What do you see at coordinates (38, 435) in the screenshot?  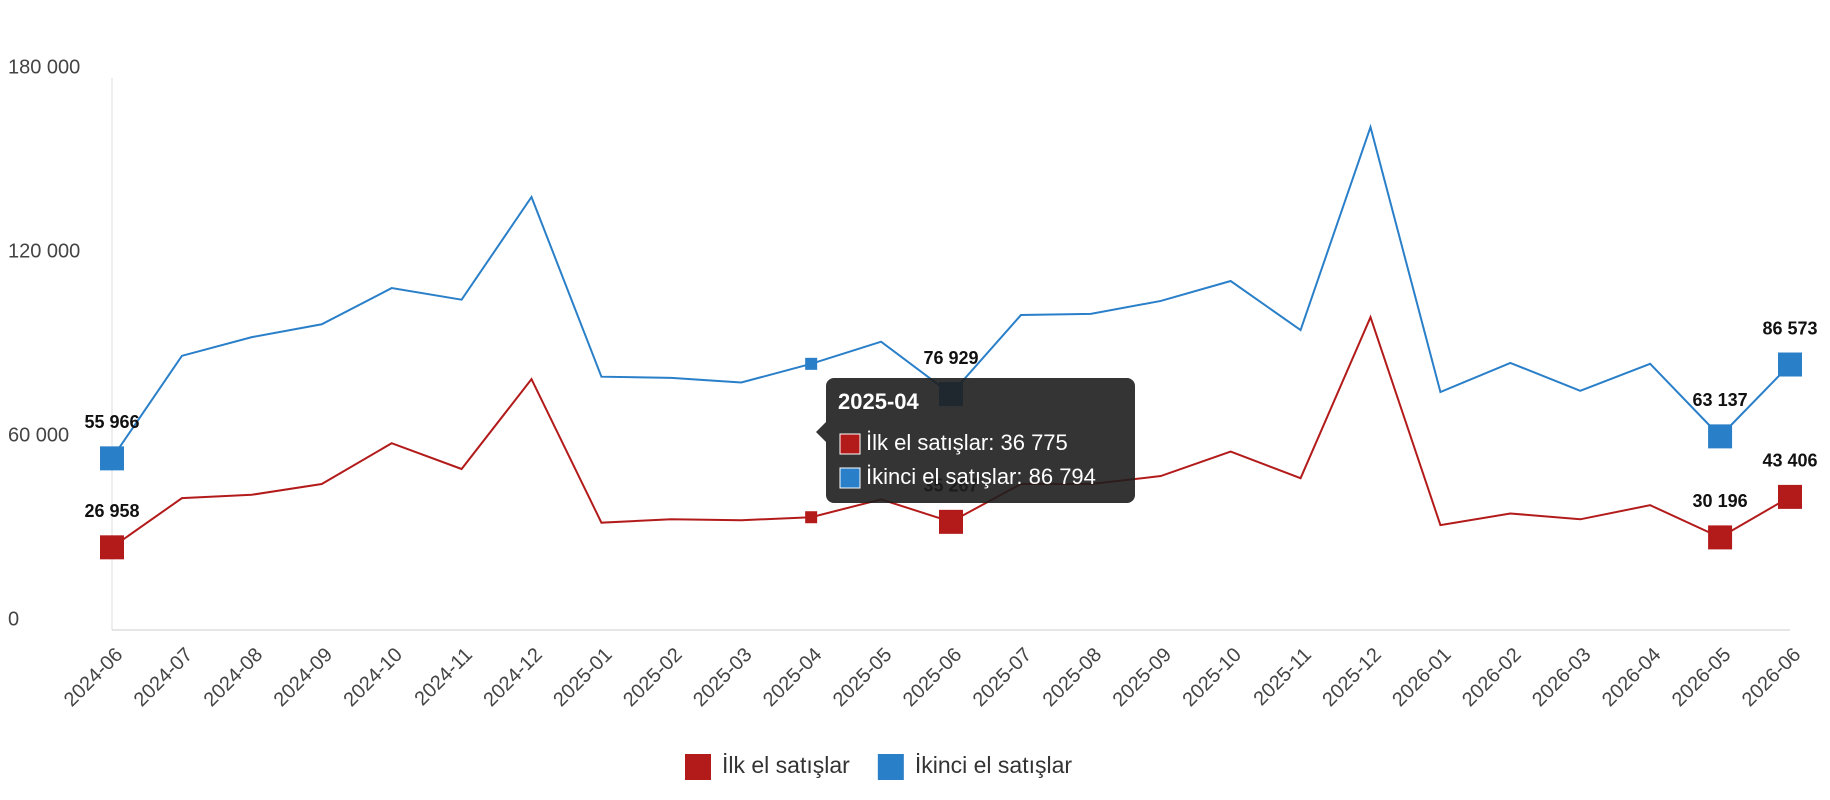 I see `y-tick-label: 60 000` at bounding box center [38, 435].